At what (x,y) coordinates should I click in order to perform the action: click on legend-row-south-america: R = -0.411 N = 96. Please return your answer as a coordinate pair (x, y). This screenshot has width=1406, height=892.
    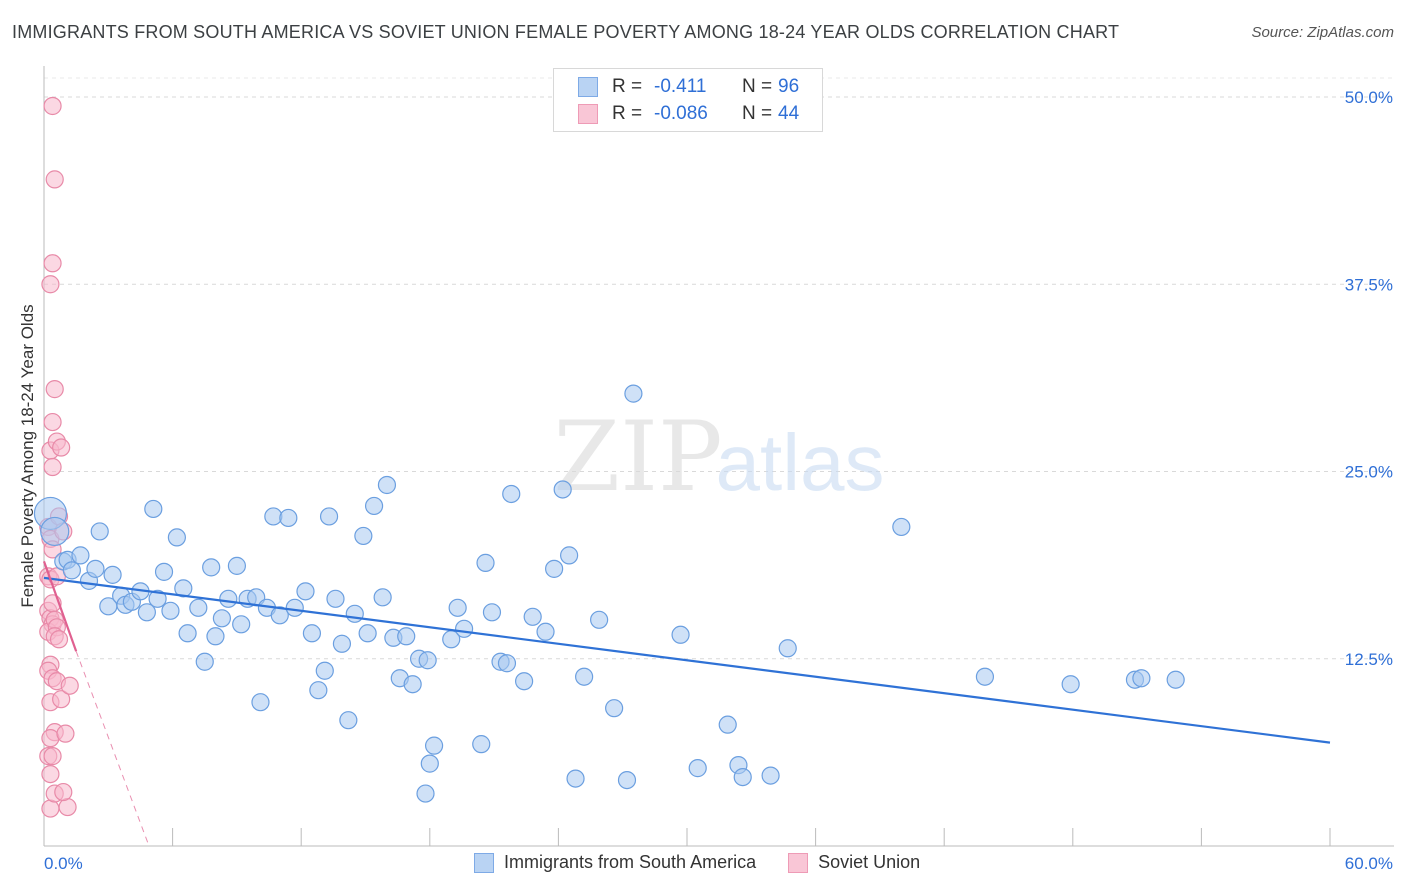
    Looking at the image, I should click on (688, 87).